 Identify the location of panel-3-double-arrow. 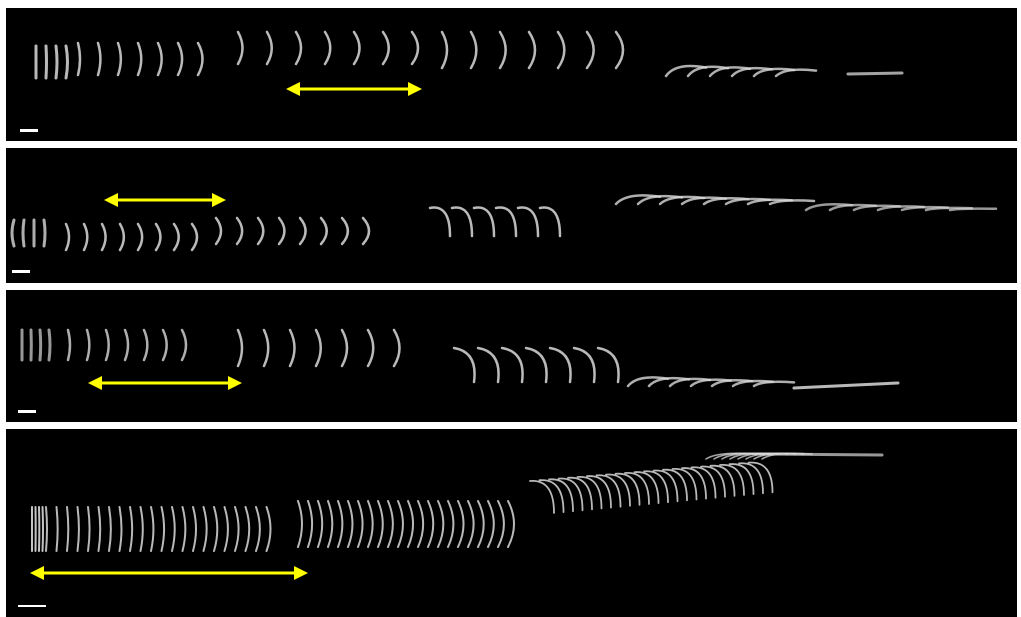
(165, 383).